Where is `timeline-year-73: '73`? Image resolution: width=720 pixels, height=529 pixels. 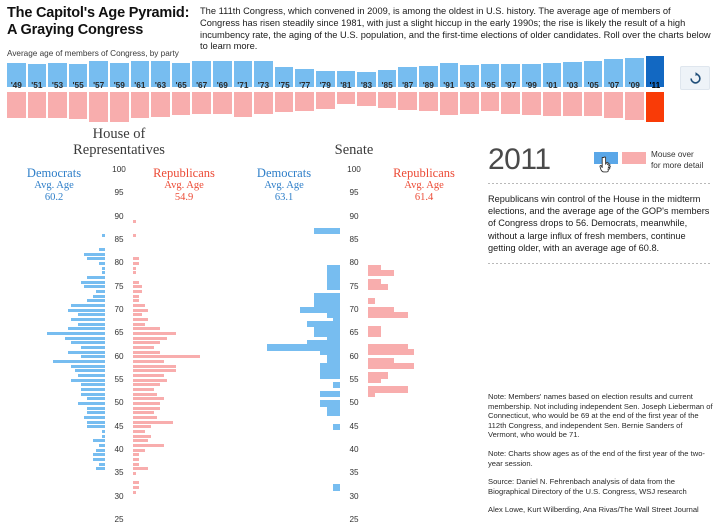
timeline-year-73: '73 is located at coordinates (263, 89).